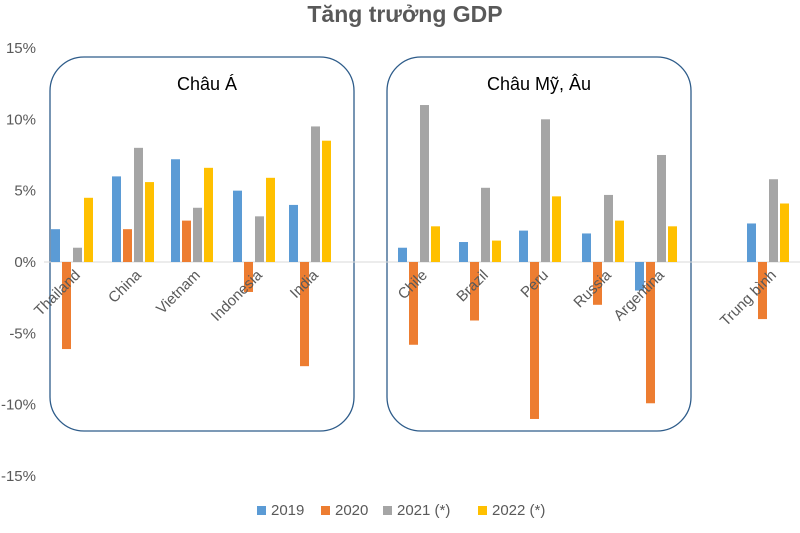 The height and width of the screenshot is (533, 800). Describe the element at coordinates (259, 239) in the screenshot. I see `bar-2021-Indonesia` at that location.